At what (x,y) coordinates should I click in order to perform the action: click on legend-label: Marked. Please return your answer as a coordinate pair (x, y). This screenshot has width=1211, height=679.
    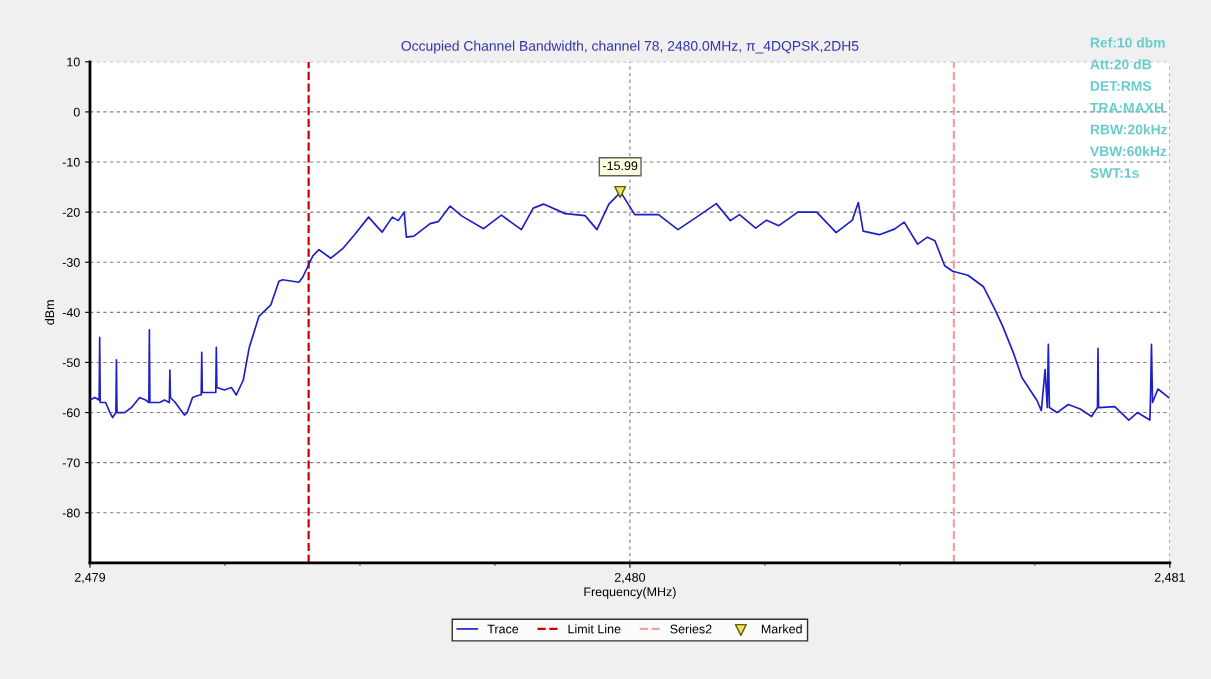
    Looking at the image, I should click on (781, 629).